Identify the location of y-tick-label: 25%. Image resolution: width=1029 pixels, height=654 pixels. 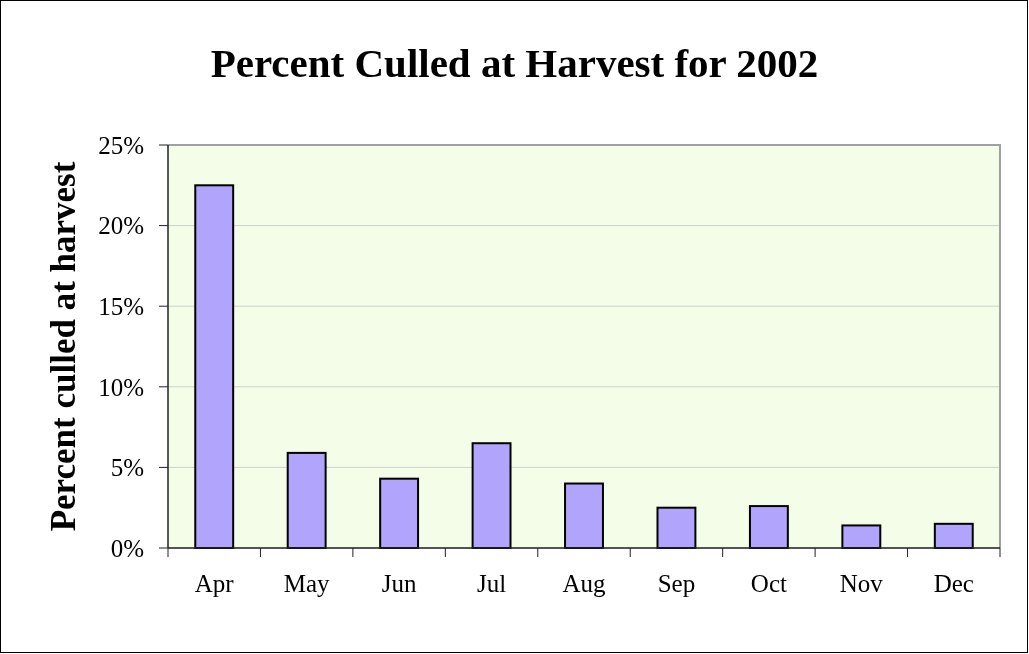
(121, 145).